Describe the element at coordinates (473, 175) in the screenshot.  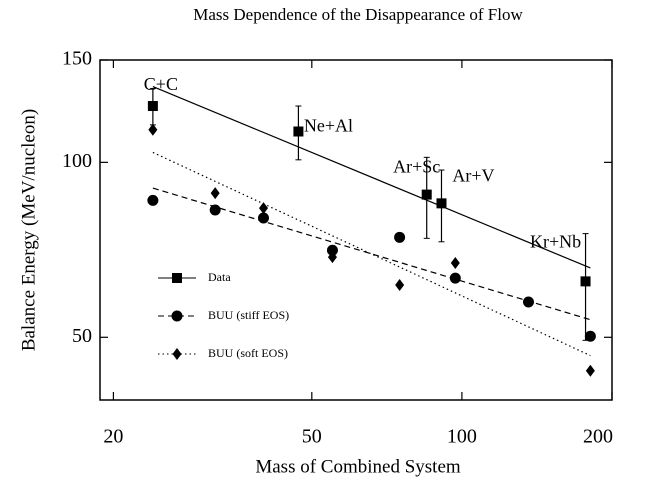
I see `point-label: Ar+V` at that location.